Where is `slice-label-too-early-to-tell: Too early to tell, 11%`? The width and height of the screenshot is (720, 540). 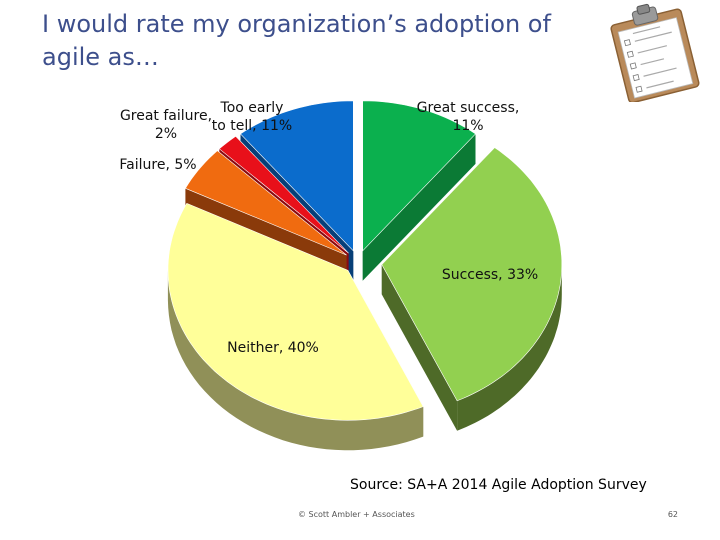
slice-label-too-early-to-tell: Too early to tell, 11% is located at coordinates (252, 117).